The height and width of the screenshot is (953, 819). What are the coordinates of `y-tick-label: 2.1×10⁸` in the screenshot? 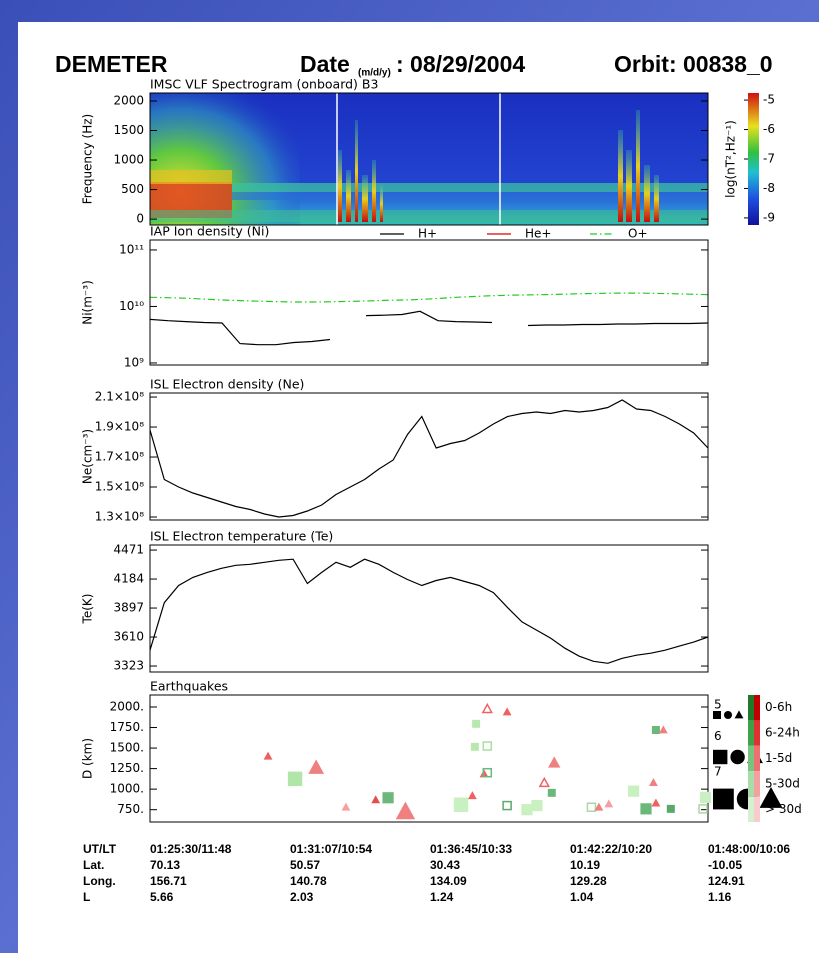 It's located at (119, 397).